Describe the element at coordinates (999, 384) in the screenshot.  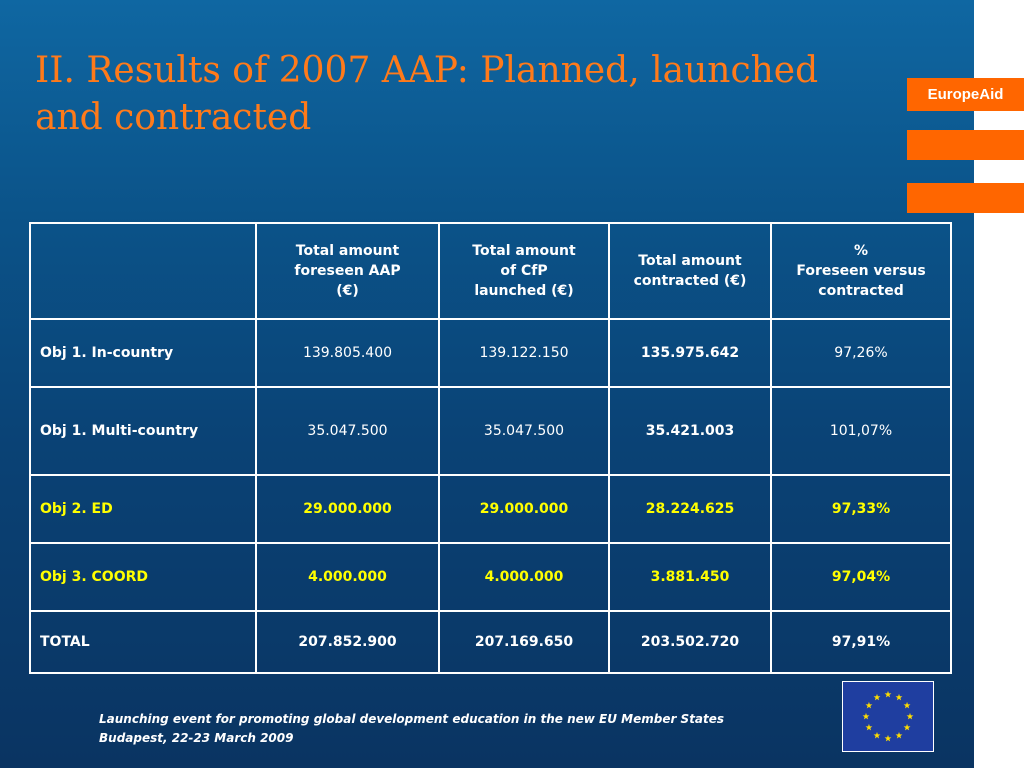
I see `right-white-bar` at that location.